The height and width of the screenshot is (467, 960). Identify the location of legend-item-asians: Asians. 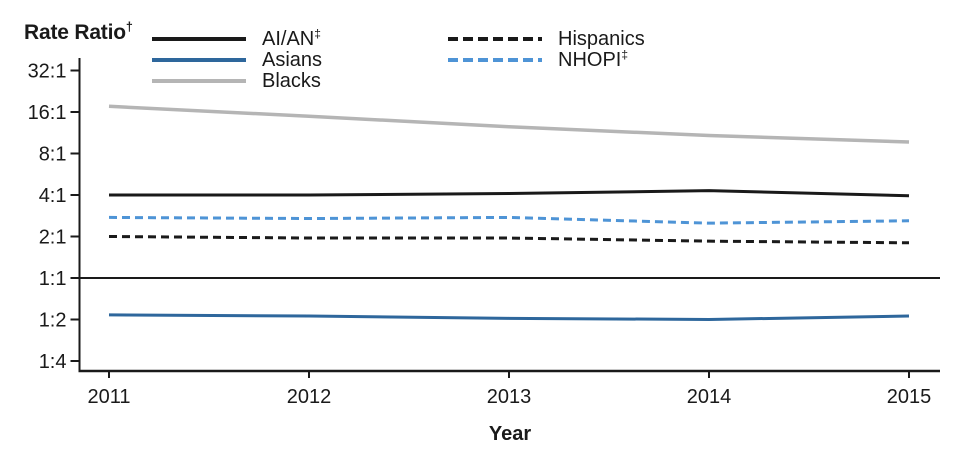
(236, 60).